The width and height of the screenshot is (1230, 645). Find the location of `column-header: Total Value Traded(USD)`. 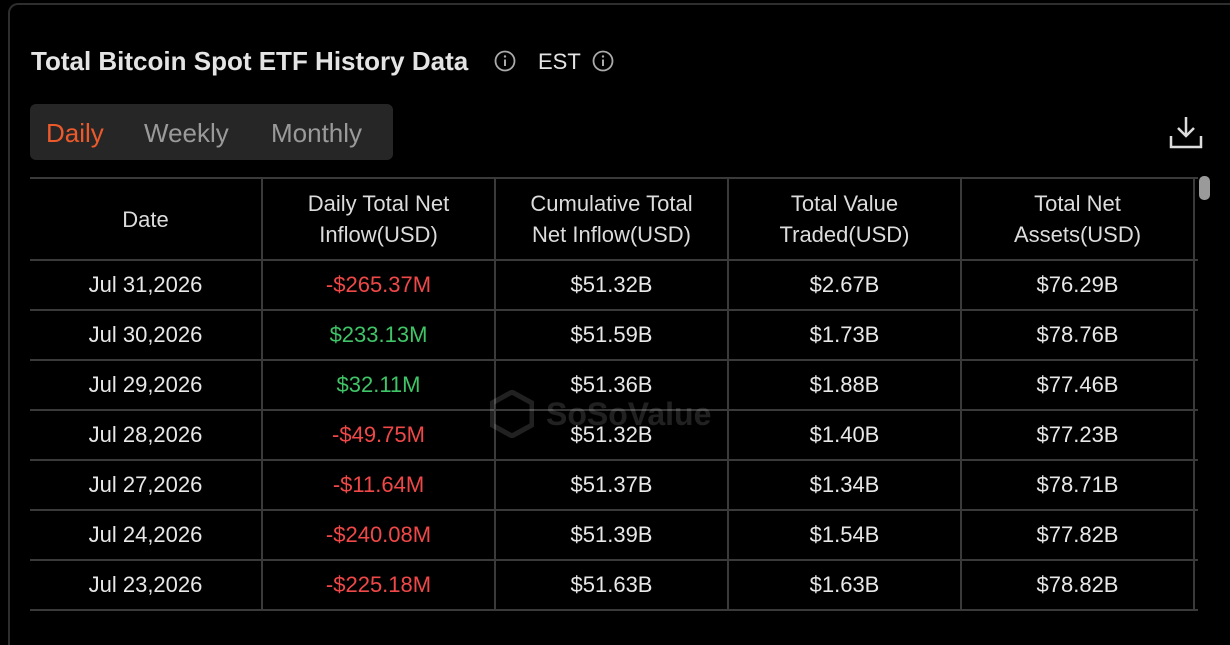

column-header: Total Value Traded(USD) is located at coordinates (844, 219).